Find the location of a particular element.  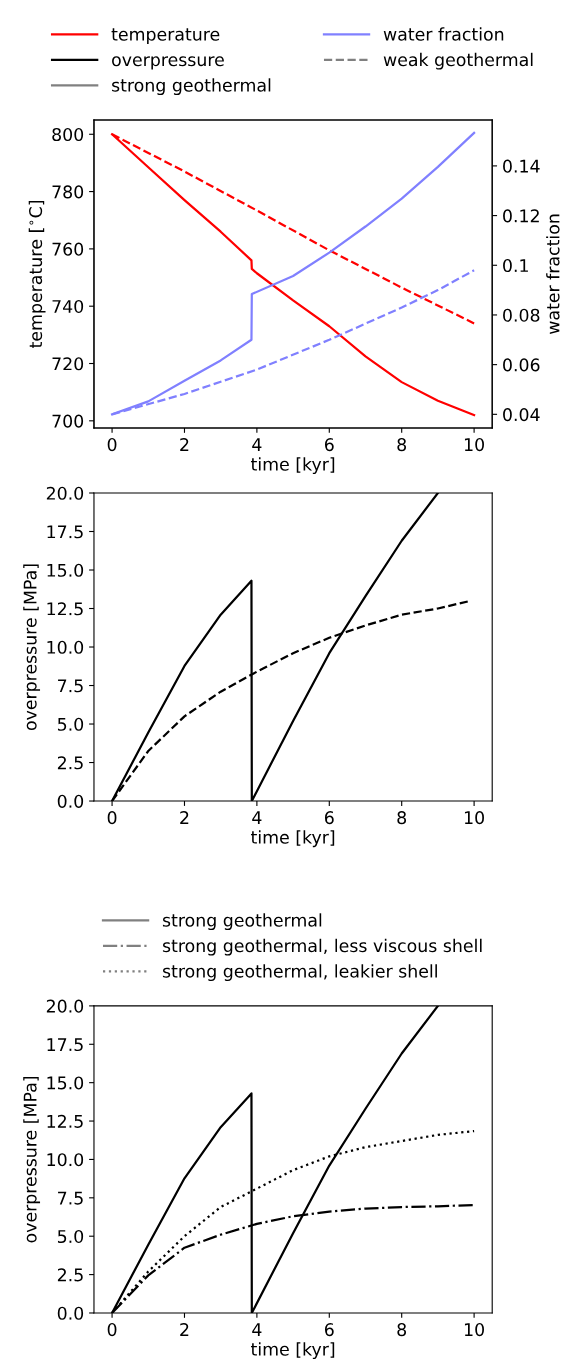

y-tick-label: 800 is located at coordinates (68, 134).